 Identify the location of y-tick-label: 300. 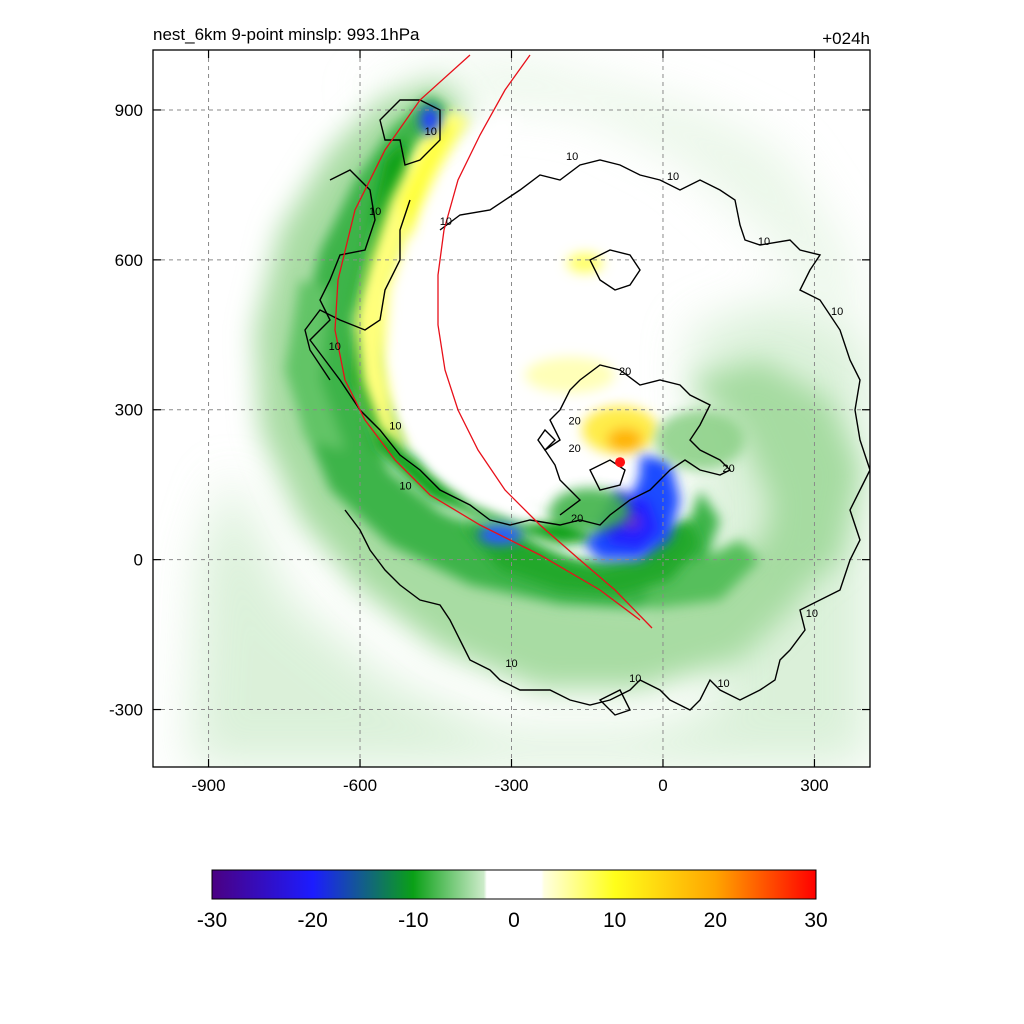
(129, 410).